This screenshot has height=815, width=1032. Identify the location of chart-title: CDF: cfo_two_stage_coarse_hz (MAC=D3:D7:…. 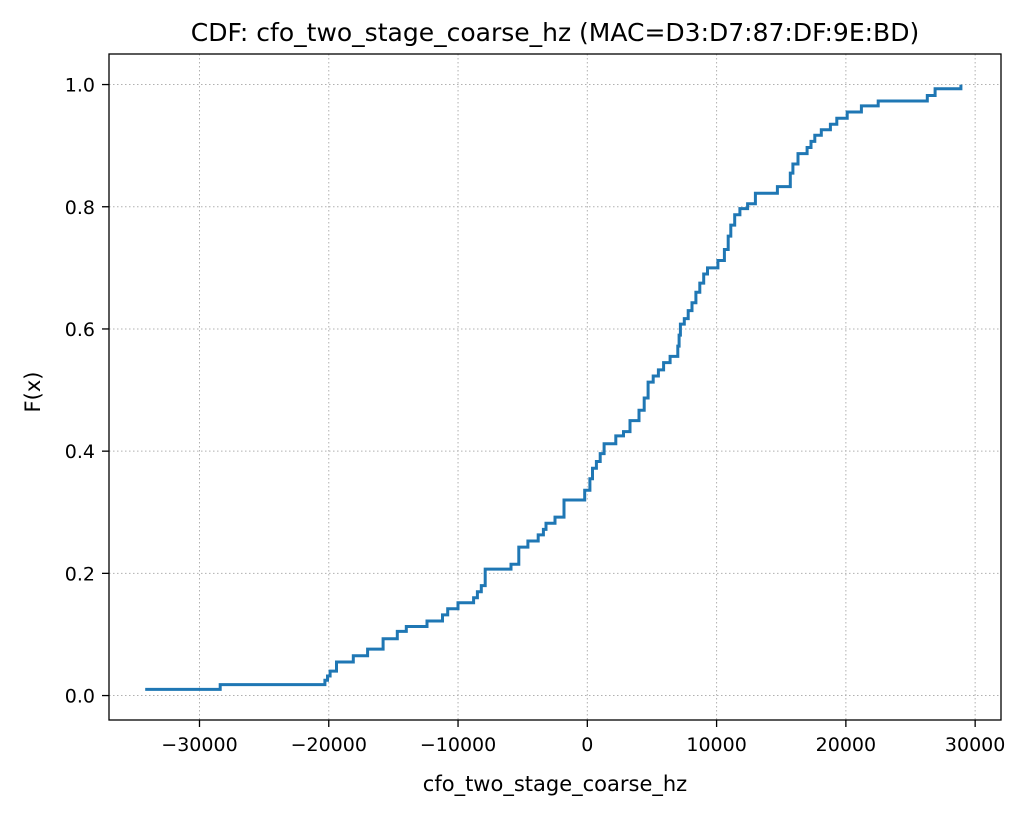
(555, 32).